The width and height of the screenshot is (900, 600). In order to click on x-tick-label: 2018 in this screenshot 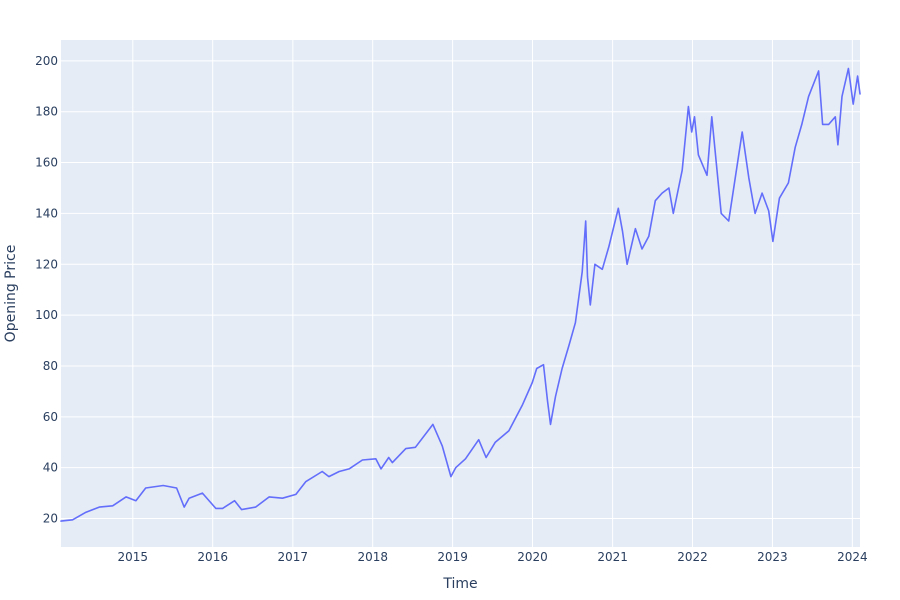, I will do `click(372, 557)`.